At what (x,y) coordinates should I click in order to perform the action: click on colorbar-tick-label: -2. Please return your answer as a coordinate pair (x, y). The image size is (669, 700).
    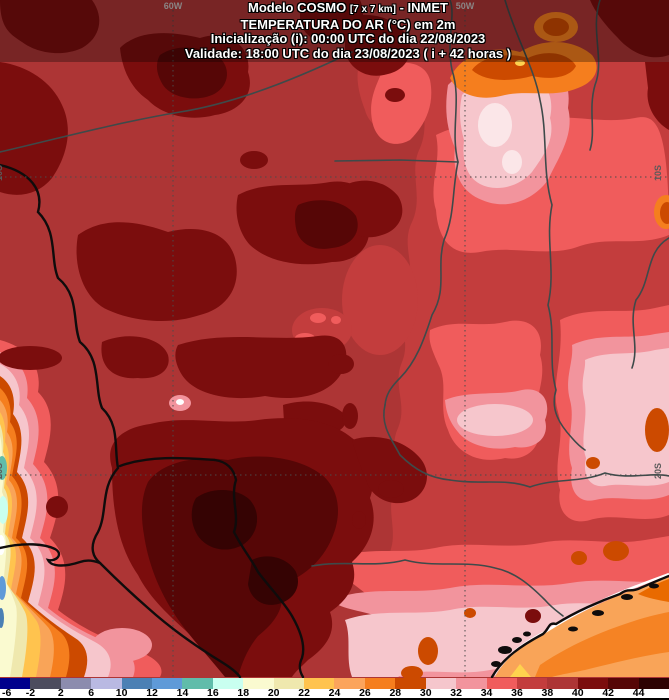
    Looking at the image, I should click on (30, 693).